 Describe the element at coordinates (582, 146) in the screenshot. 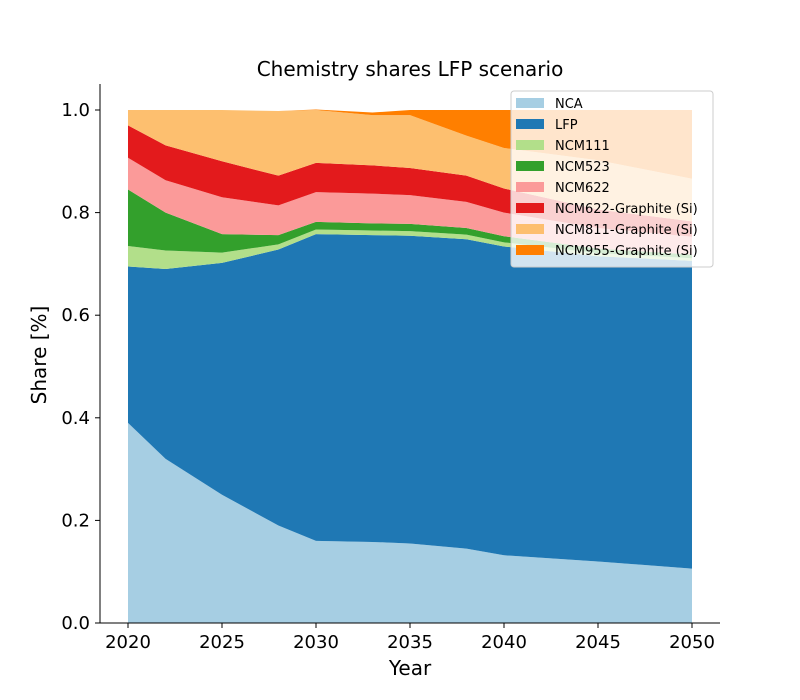

I see `legend-label: NCM111` at that location.